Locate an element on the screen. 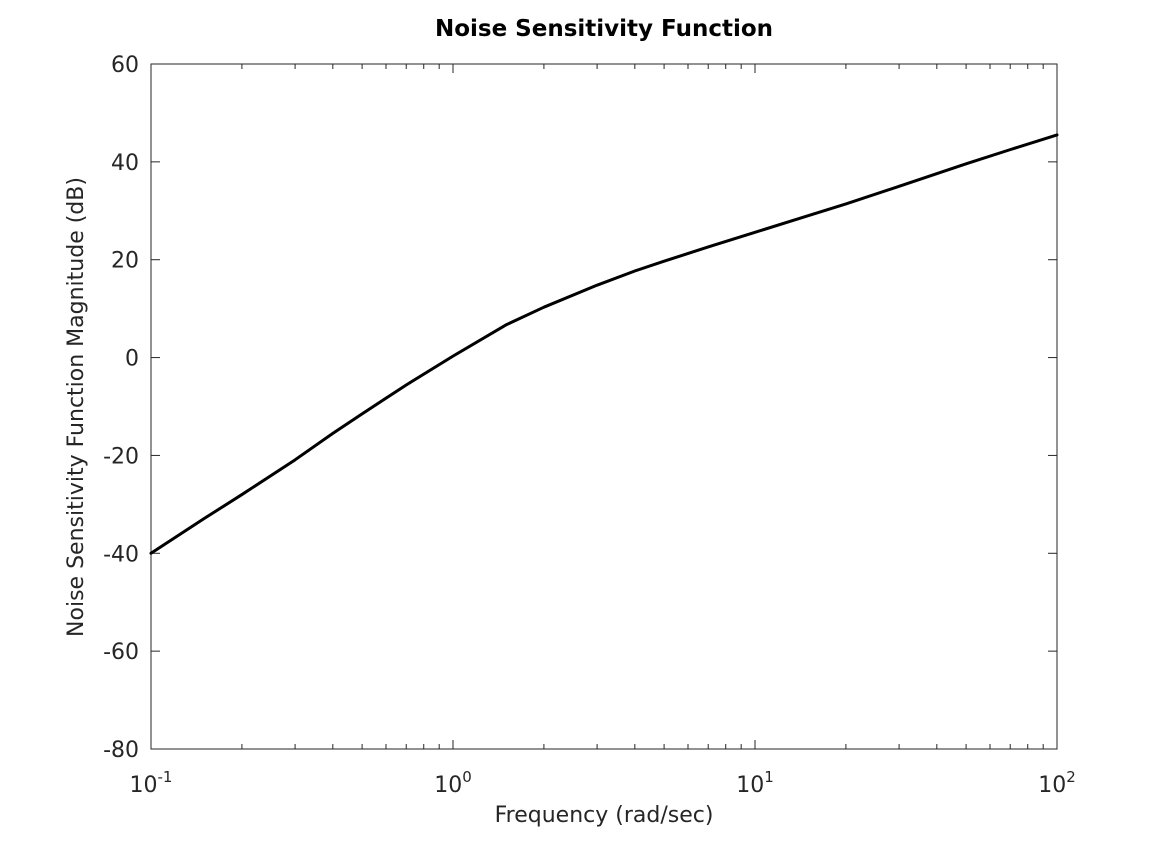 Image resolution: width=1168 pixels, height=842 pixels. y-tick-label: 60 is located at coordinates (125, 65).